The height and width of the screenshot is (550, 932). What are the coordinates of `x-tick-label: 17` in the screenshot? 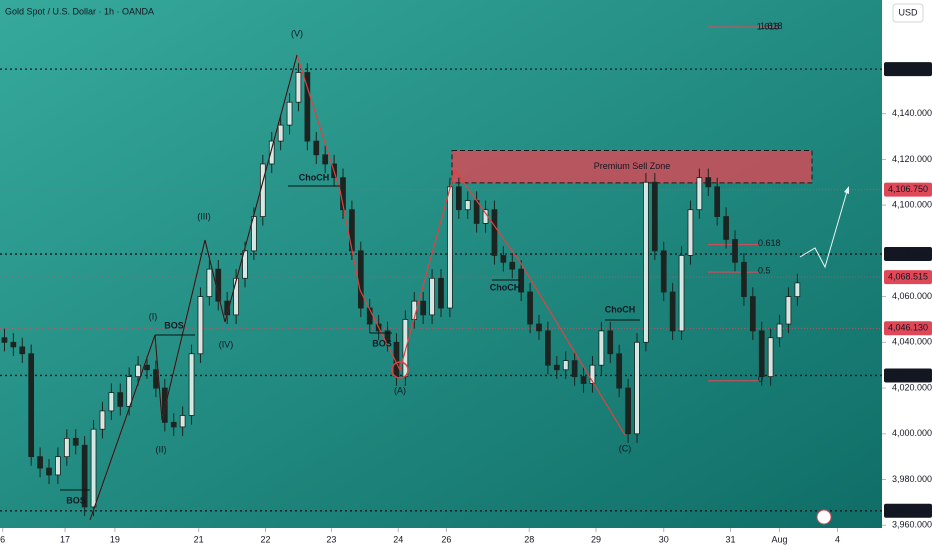 It's located at (65, 539).